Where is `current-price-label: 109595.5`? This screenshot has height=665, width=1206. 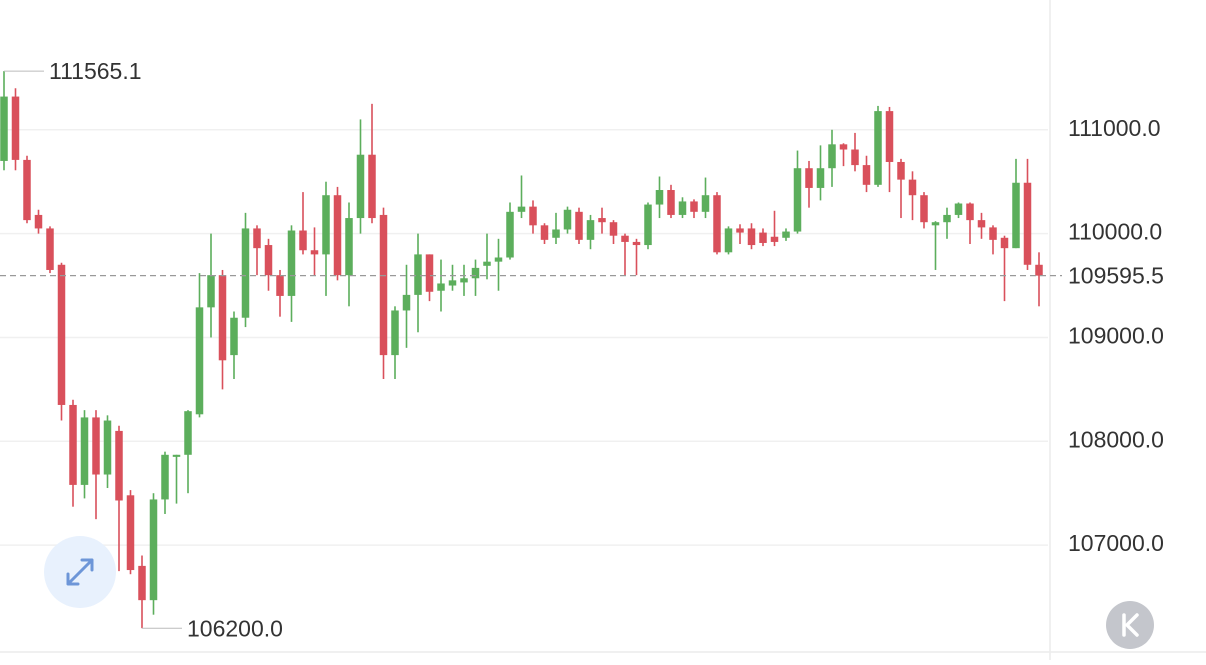 current-price-label: 109595.5 is located at coordinates (1116, 276).